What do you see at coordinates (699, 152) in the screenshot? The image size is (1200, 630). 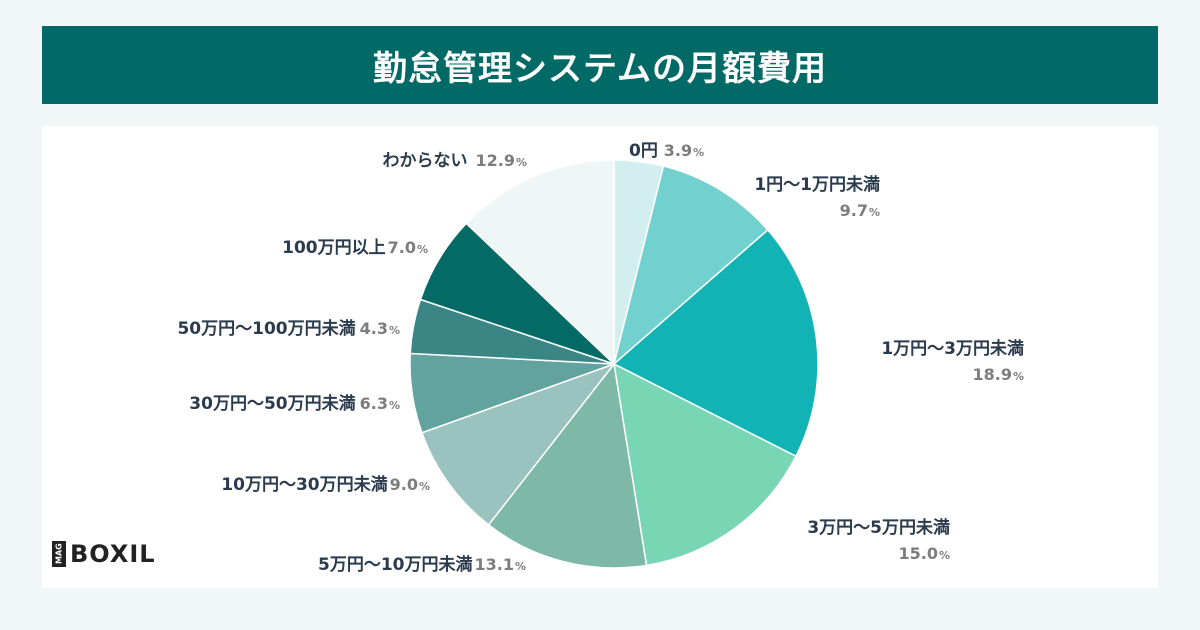 I see `unit: %` at bounding box center [699, 152].